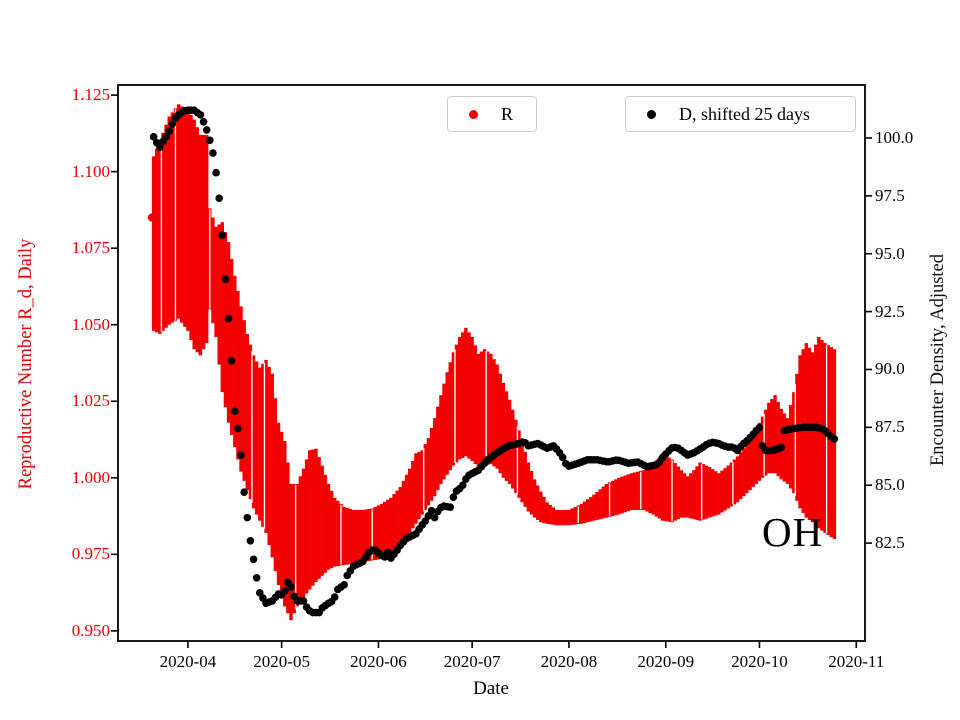 The height and width of the screenshot is (720, 960). What do you see at coordinates (472, 661) in the screenshot?
I see `x-tick-label: 2020-07` at bounding box center [472, 661].